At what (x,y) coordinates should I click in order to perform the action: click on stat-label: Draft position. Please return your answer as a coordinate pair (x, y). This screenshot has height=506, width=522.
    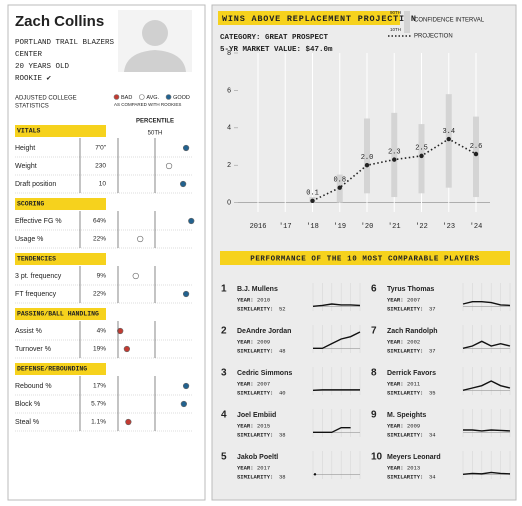
    Looking at the image, I should click on (35, 184).